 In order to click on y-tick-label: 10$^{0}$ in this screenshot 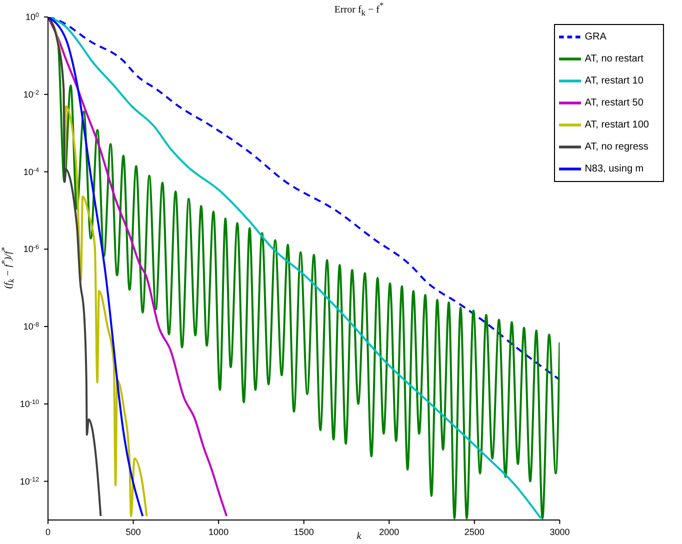, I will do `click(32, 17)`.